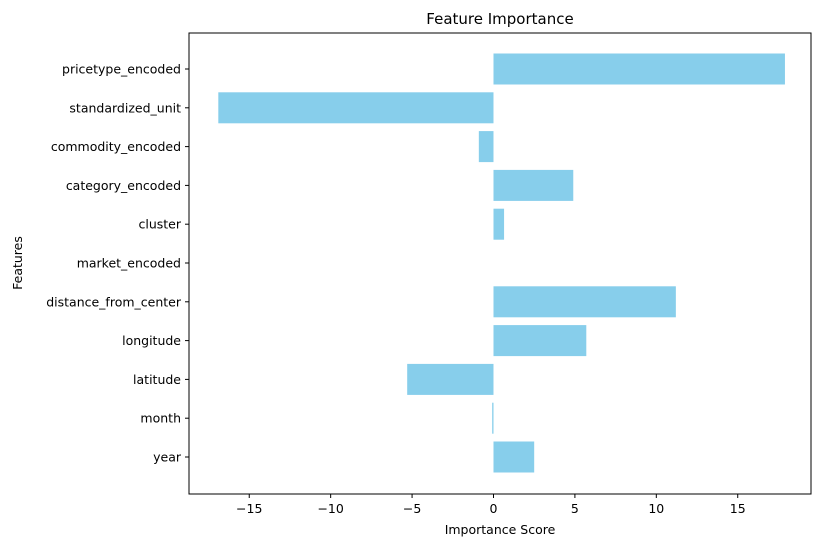 The image size is (819, 547). Describe the element at coordinates (738, 508) in the screenshot. I see `x-tick-label: 15` at that location.